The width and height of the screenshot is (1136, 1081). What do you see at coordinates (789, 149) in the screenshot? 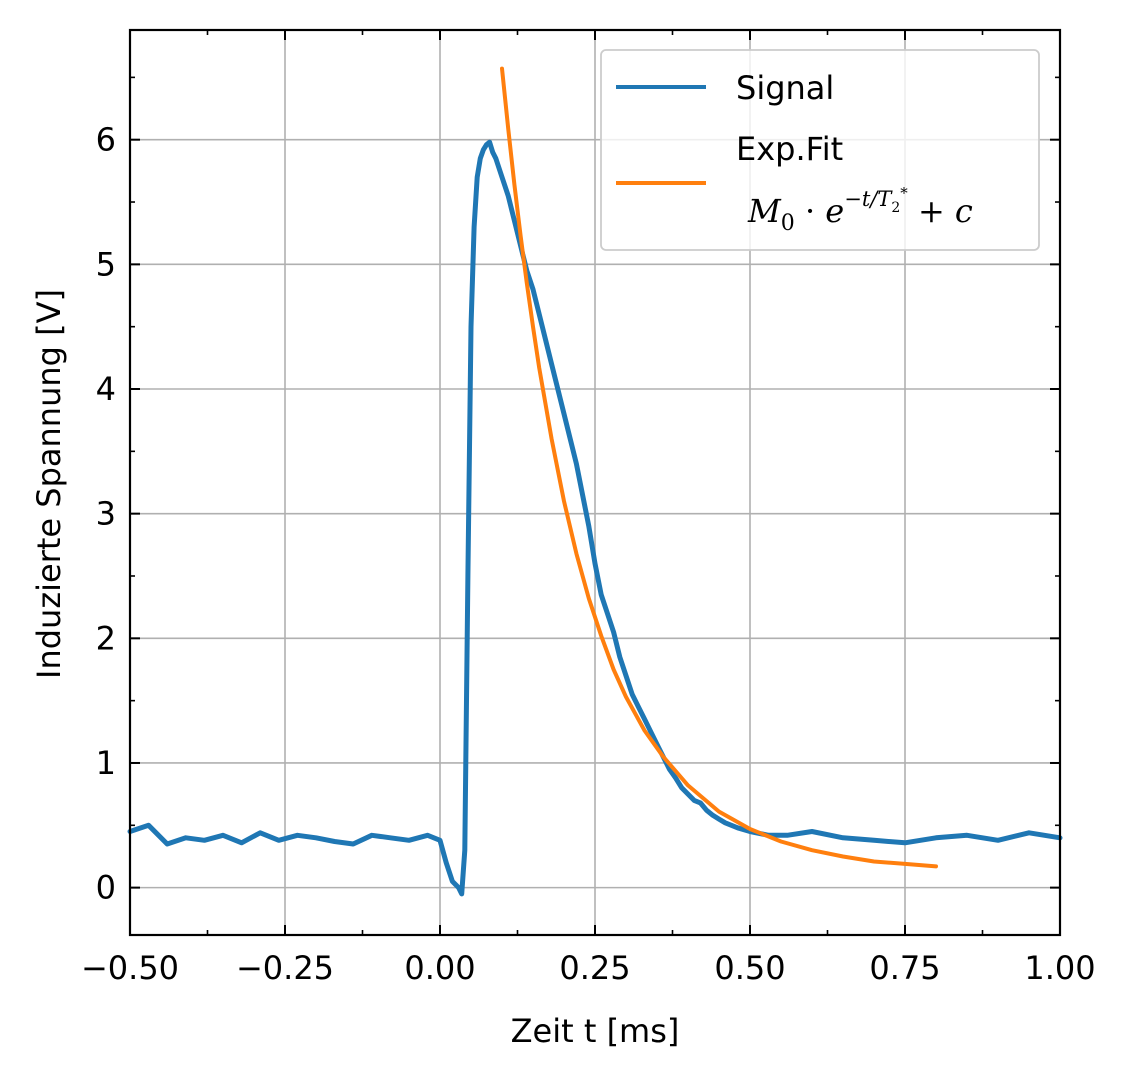
I see `legend-label-fit: Exp.Fit` at bounding box center [789, 149].